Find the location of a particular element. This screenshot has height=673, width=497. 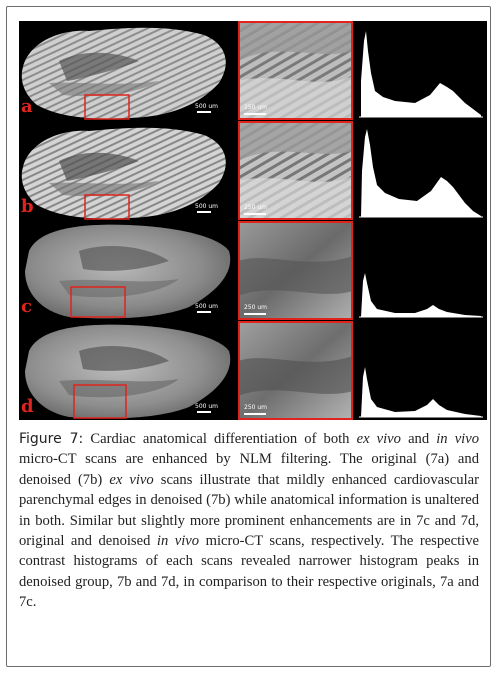

histogram-a is located at coordinates (421, 70).